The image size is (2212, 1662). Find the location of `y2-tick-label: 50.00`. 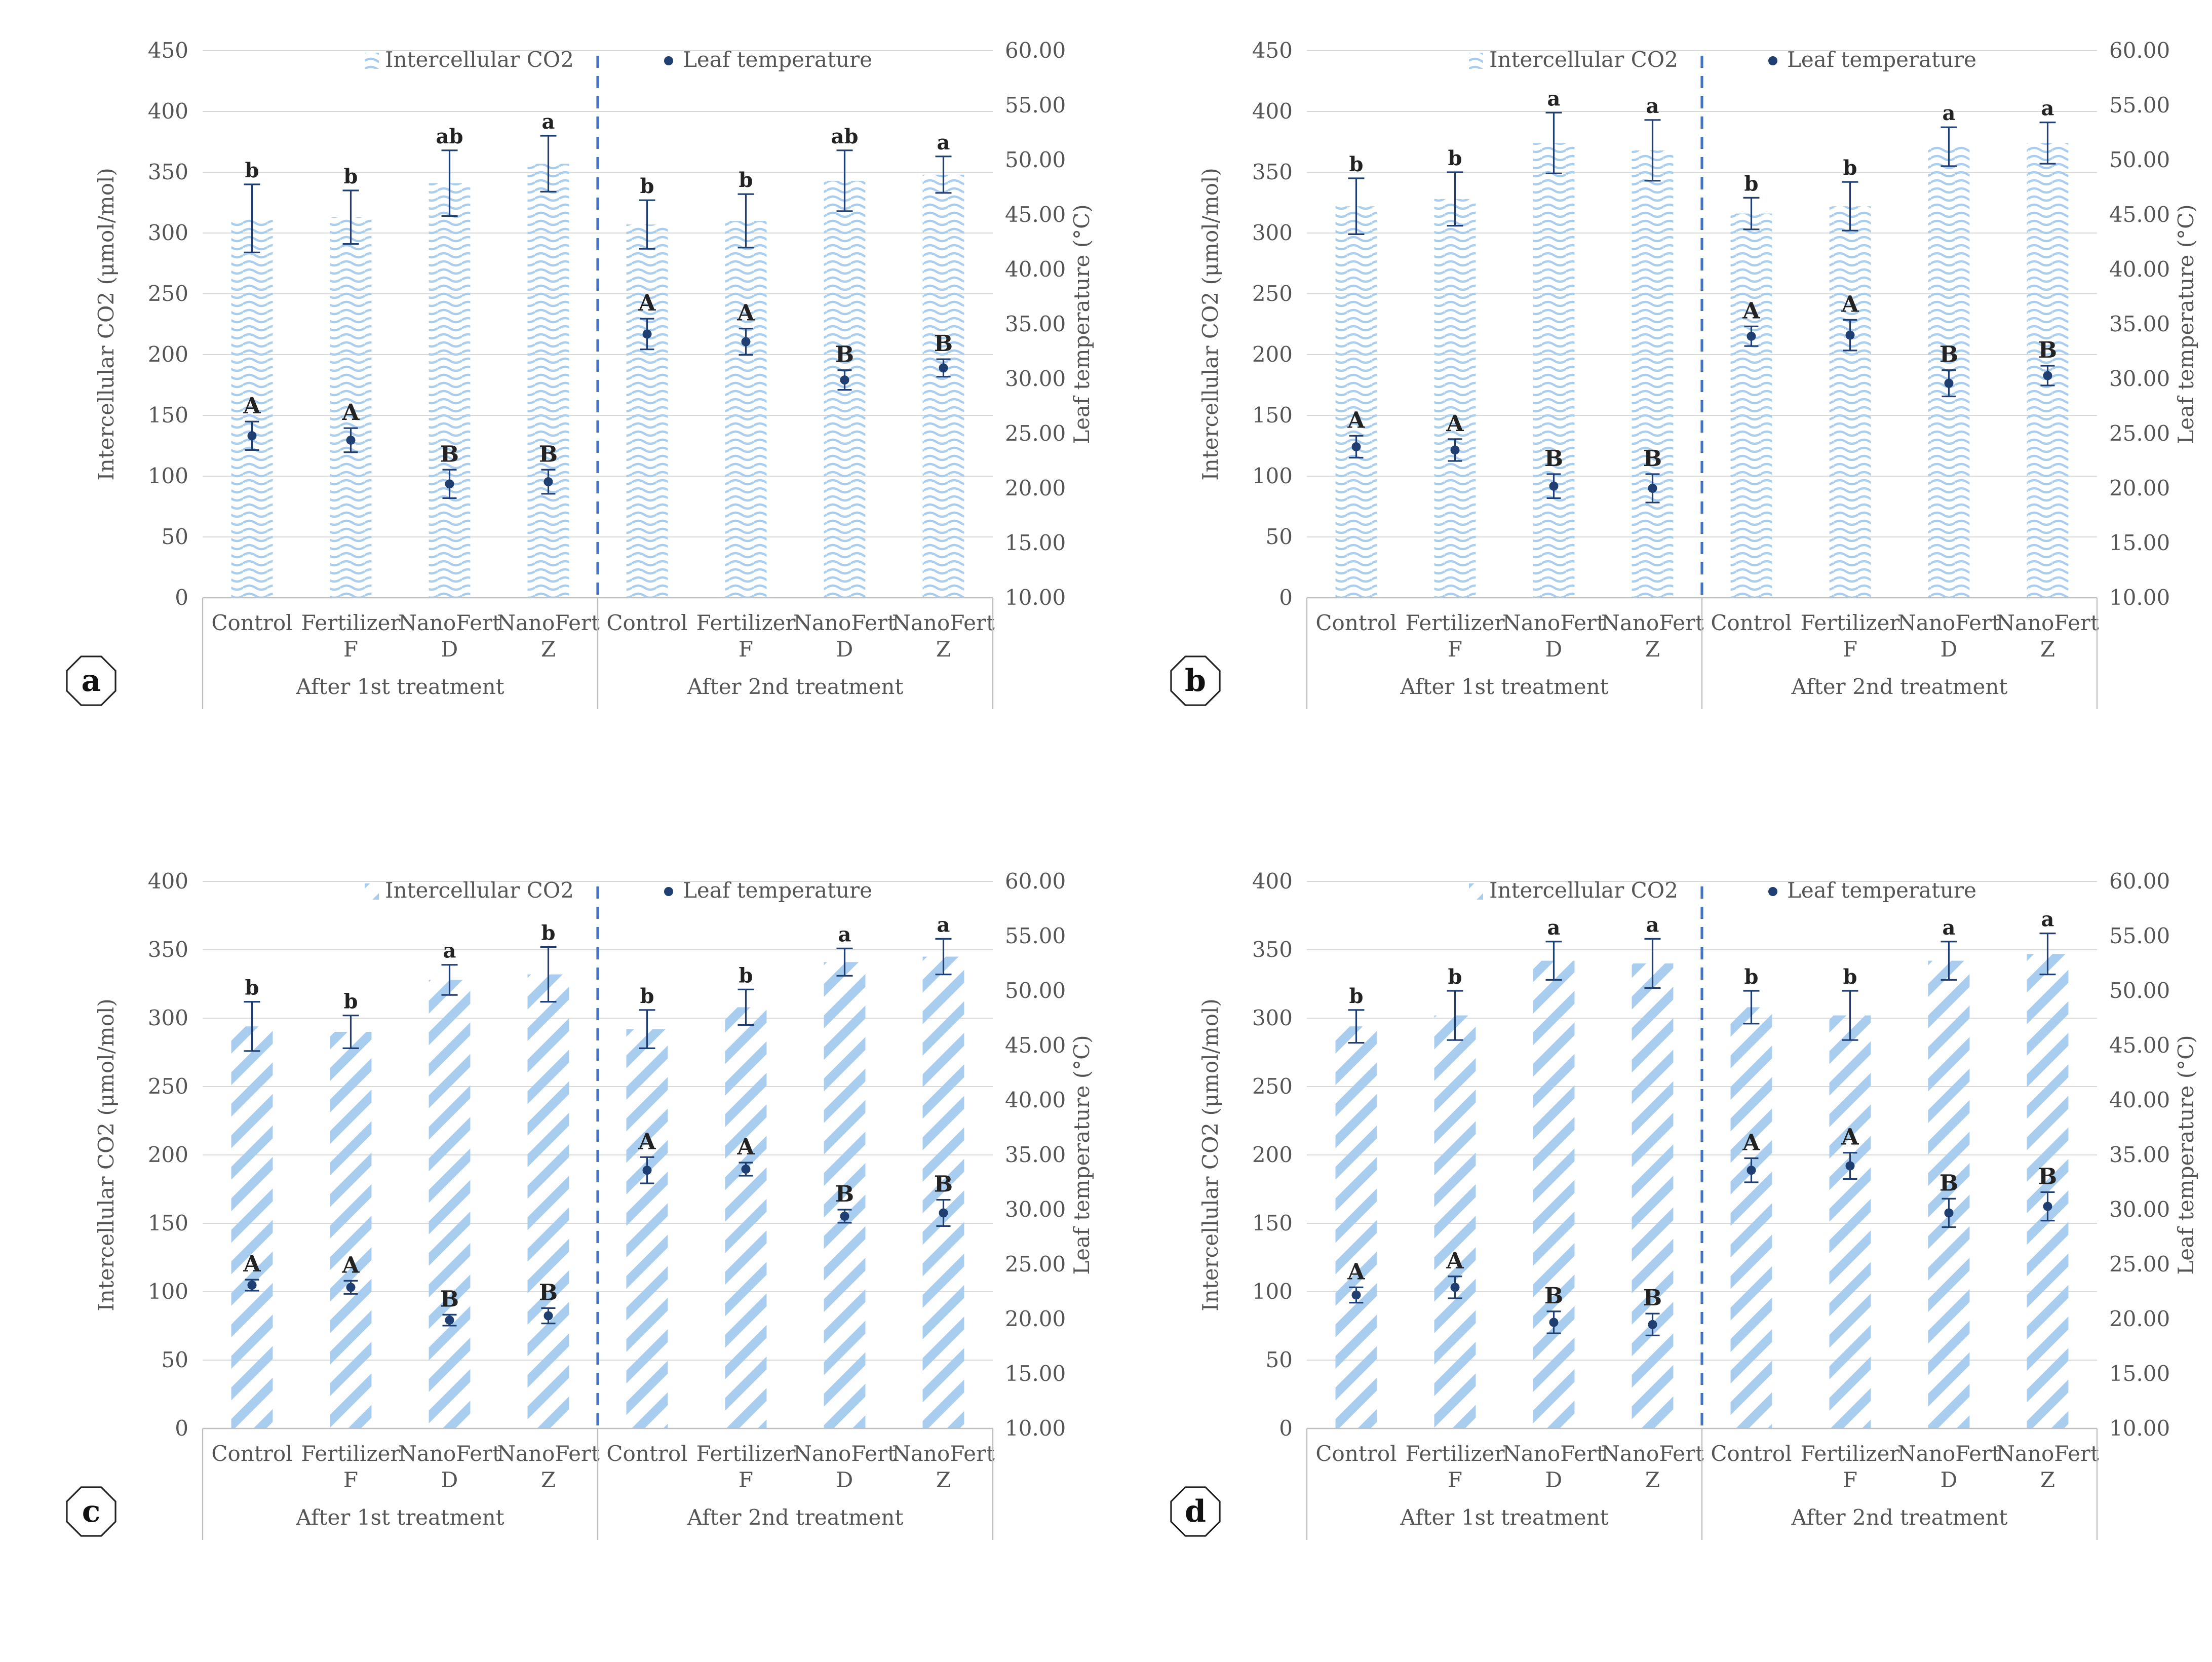

y2-tick-label: 50.00 is located at coordinates (2140, 991).